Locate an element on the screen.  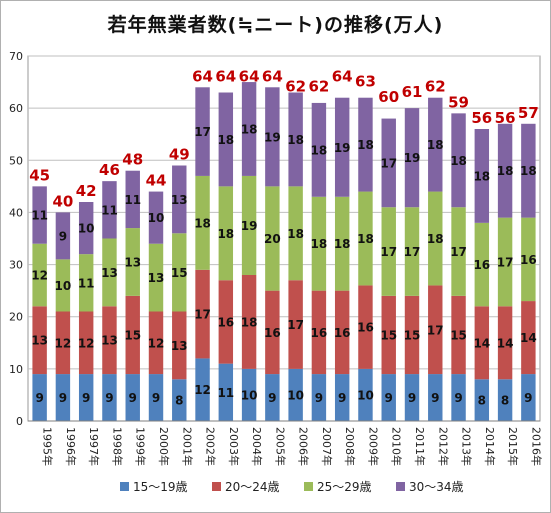
y-tick-label: 0 is located at coordinates (19, 421).